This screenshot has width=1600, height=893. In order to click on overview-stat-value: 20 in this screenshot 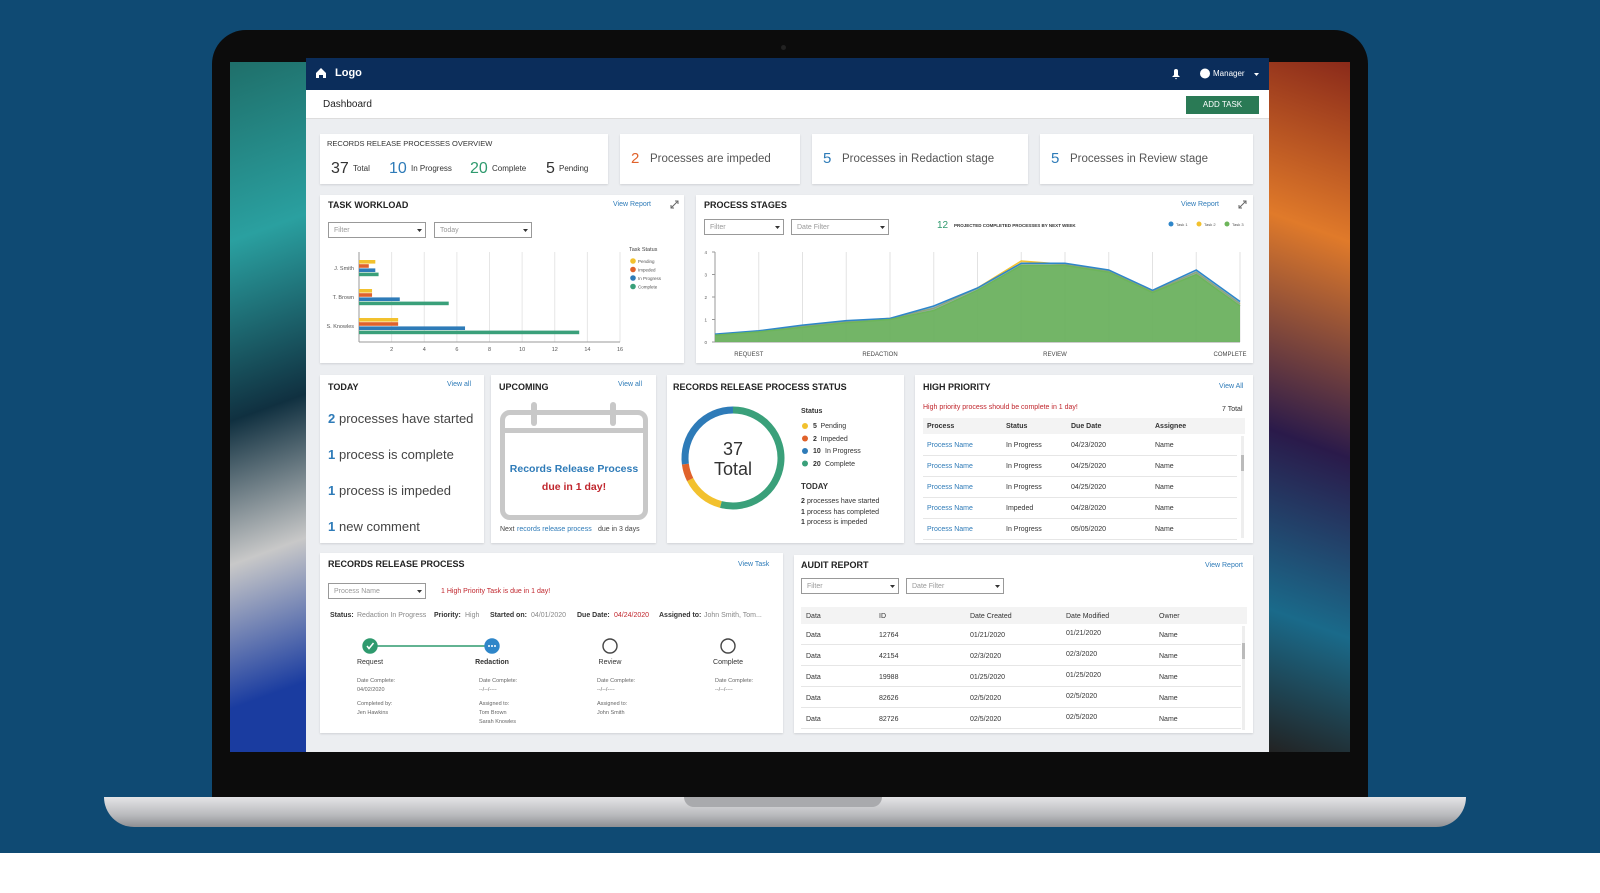, I will do `click(479, 168)`.